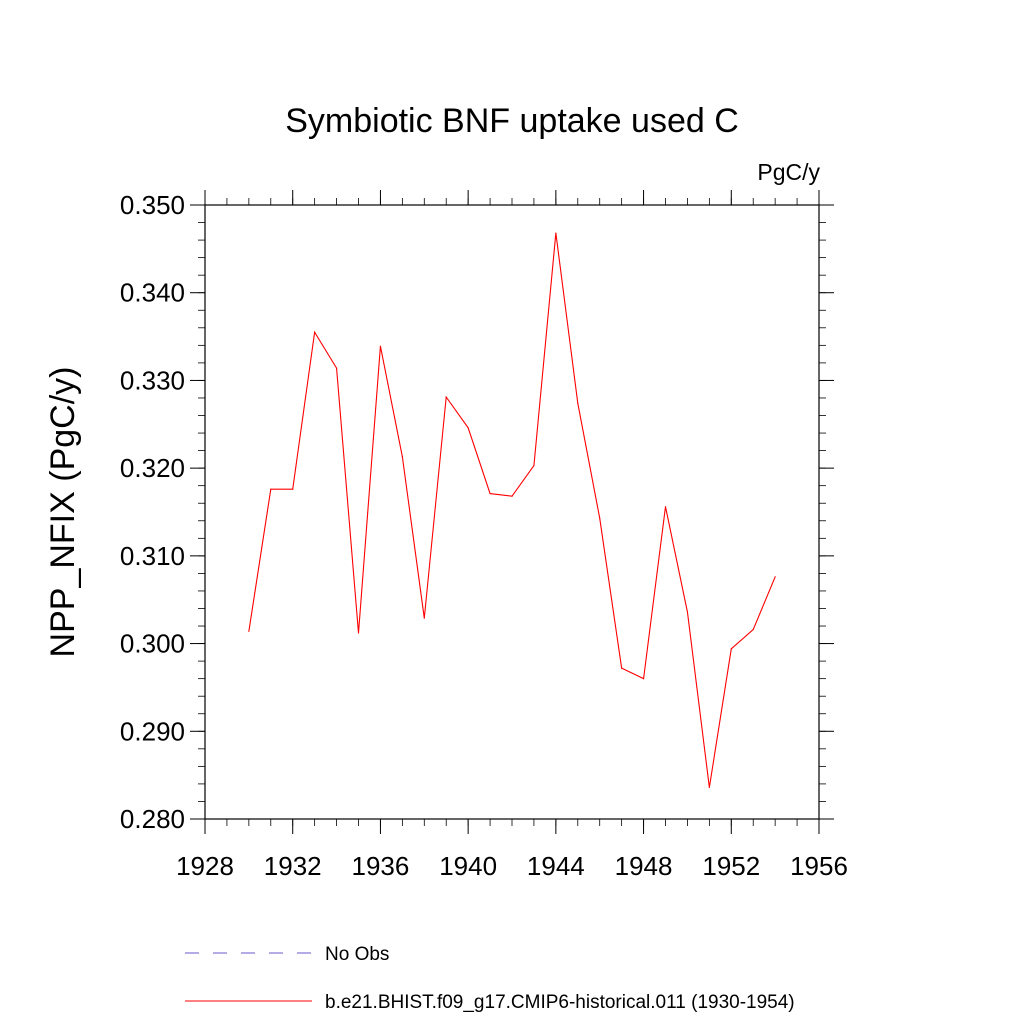 Image resolution: width=1024 pixels, height=1024 pixels. Describe the element at coordinates (468, 866) in the screenshot. I see `x-tick-label: 1940` at that location.